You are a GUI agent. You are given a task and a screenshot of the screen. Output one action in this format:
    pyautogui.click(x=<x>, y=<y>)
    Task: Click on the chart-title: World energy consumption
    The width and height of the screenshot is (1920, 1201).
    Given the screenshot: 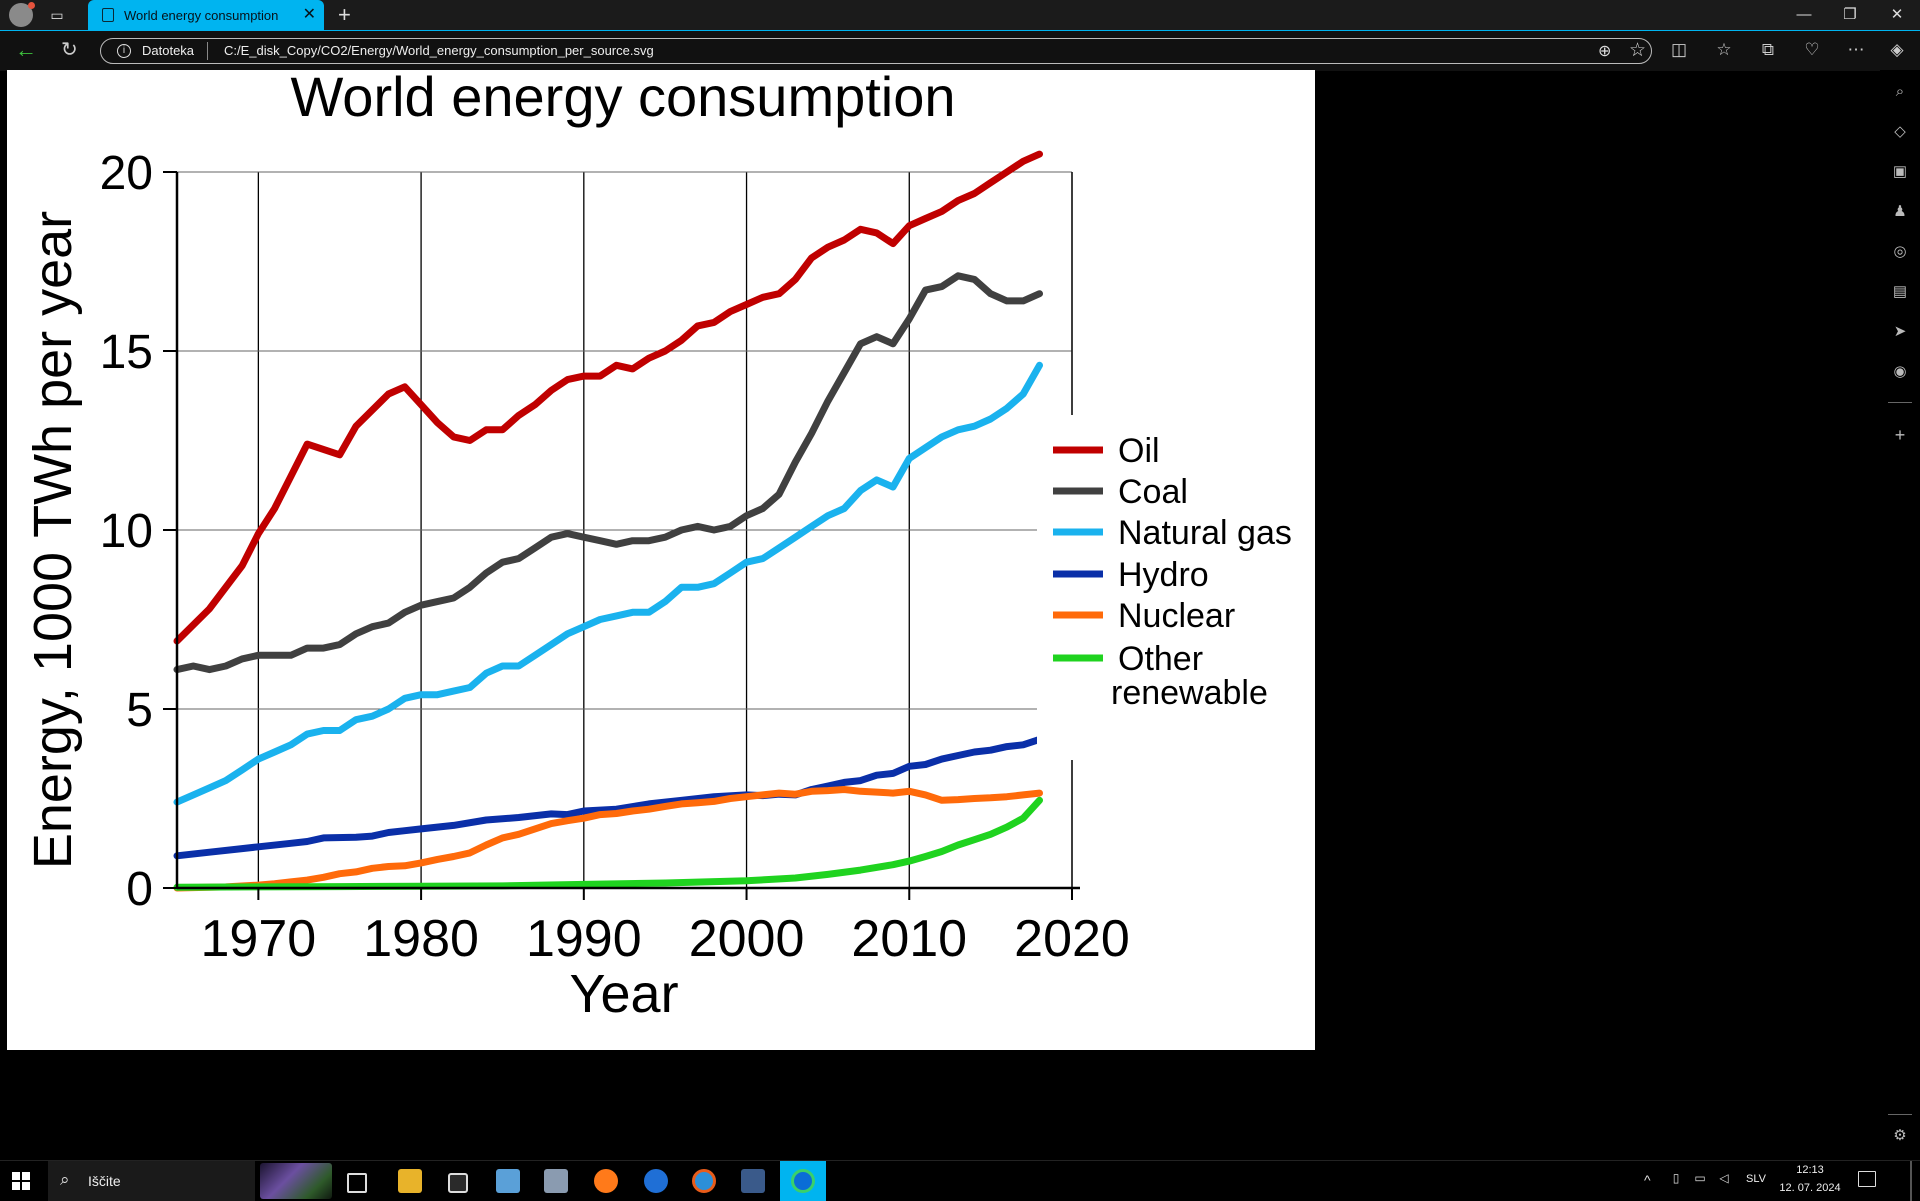 What is the action you would take?
    pyautogui.click(x=622, y=99)
    